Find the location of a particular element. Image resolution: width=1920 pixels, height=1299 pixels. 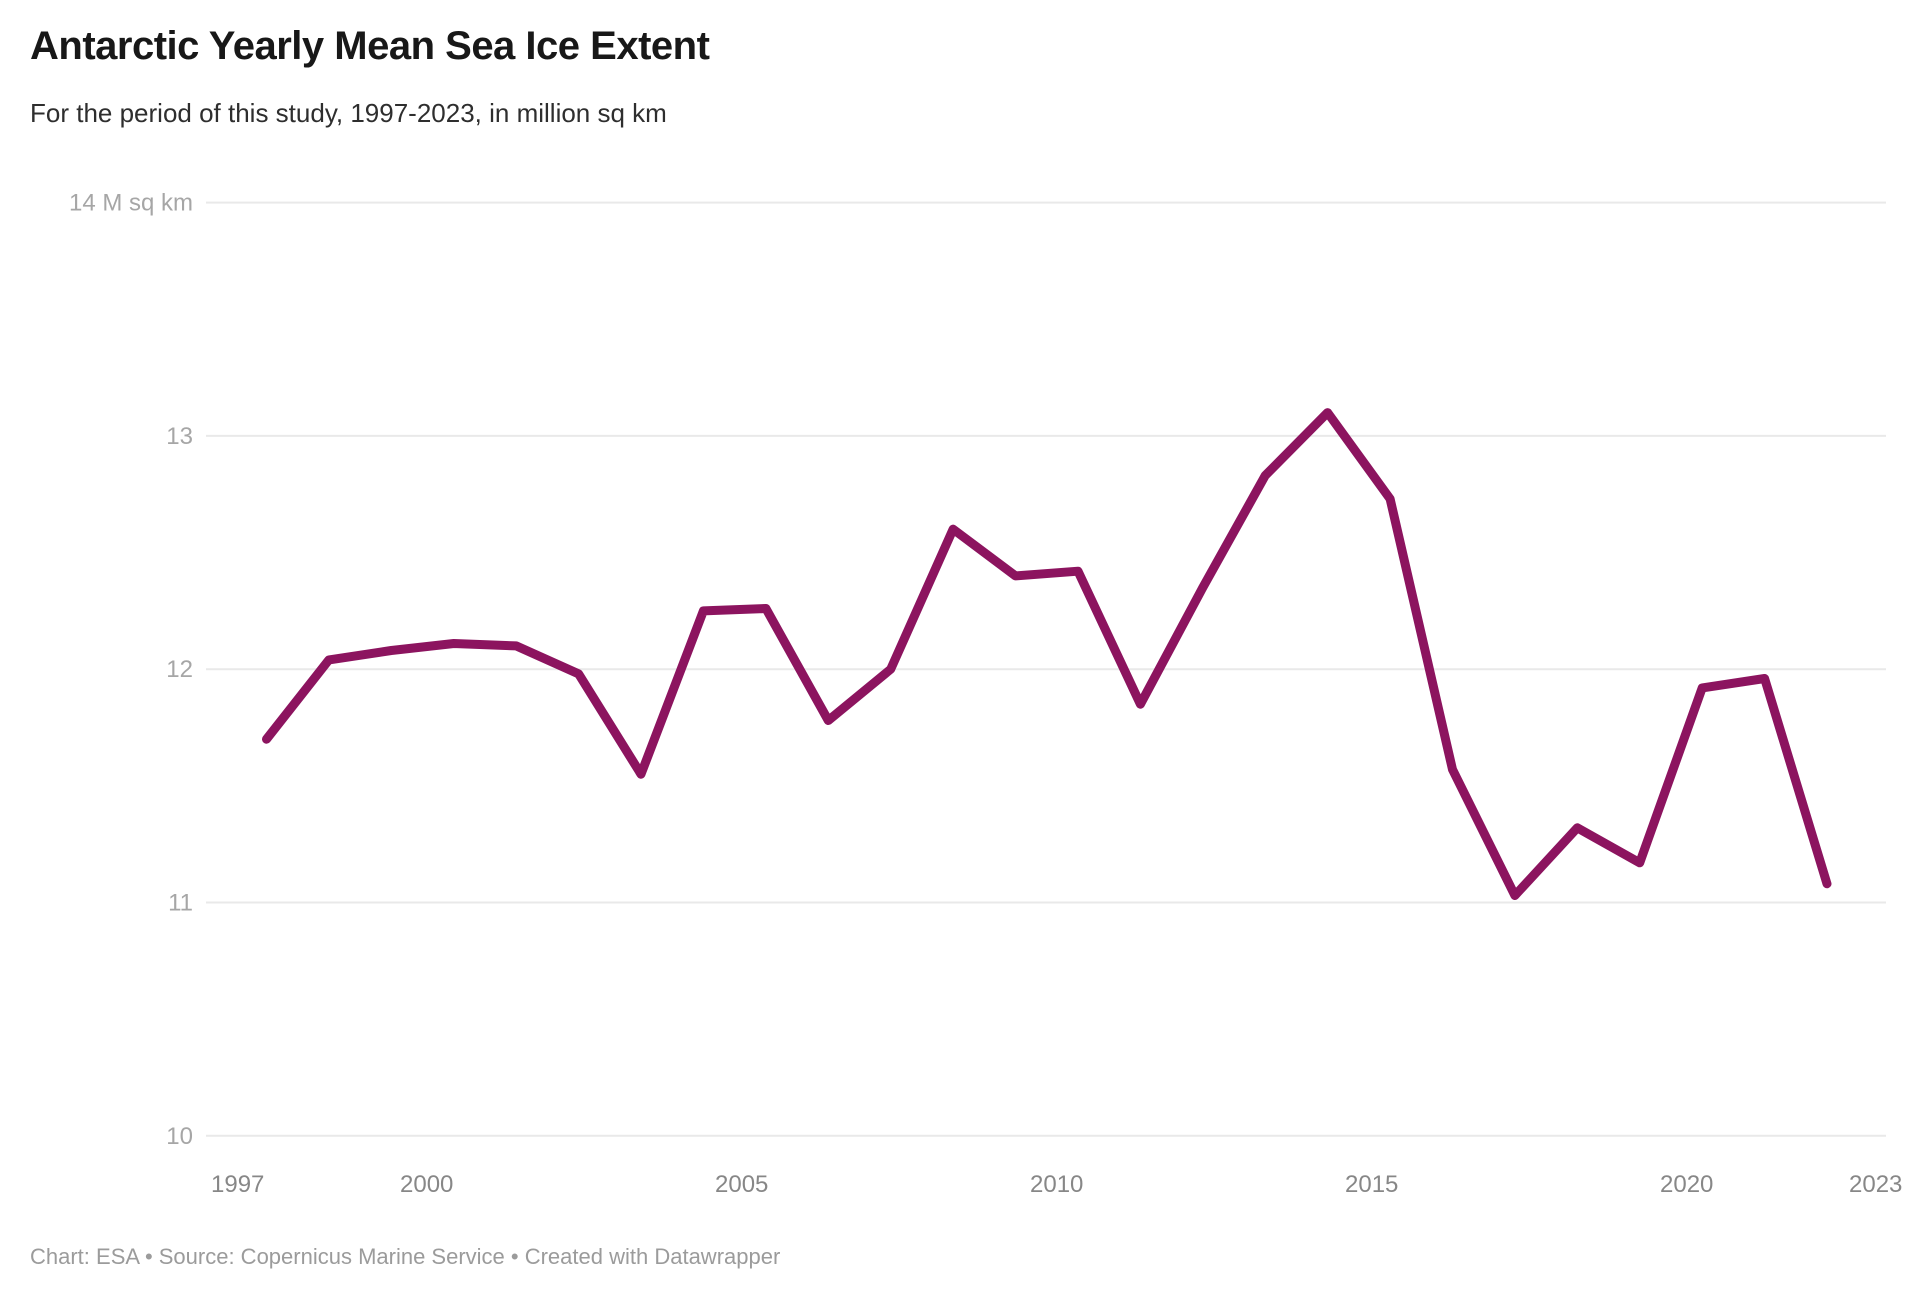

x-axis-tick-label-2010: 2010 is located at coordinates (1056, 1184).